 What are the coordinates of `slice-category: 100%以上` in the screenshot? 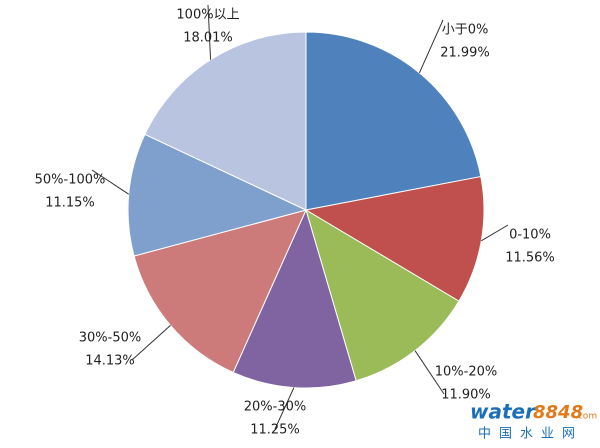 It's located at (207, 15).